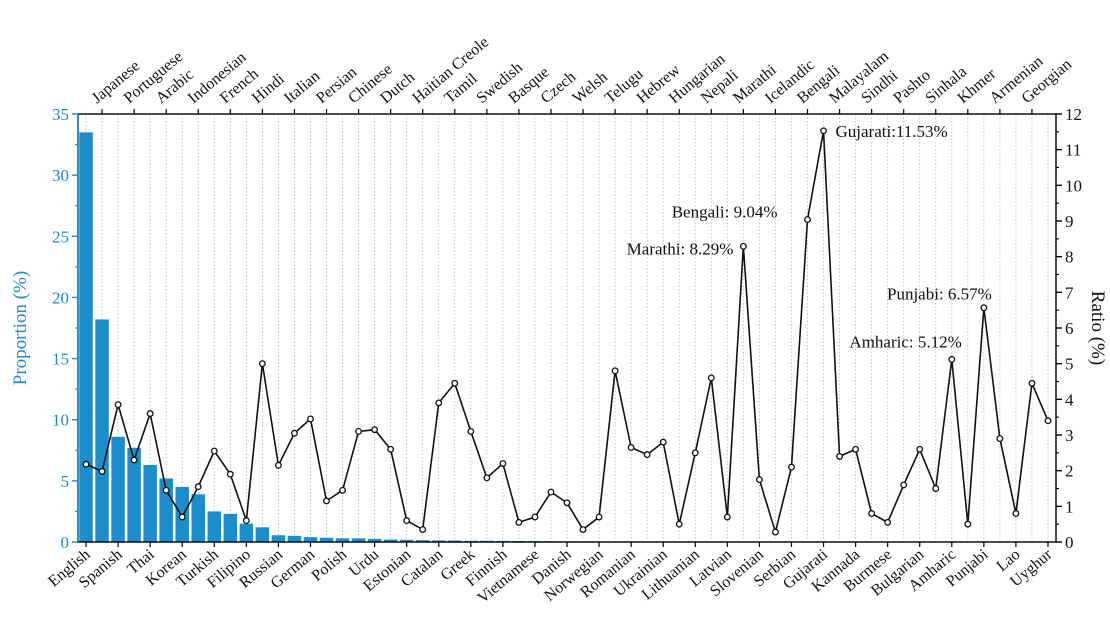 The width and height of the screenshot is (1110, 626). I want to click on left-tick-label: 10, so click(60, 420).